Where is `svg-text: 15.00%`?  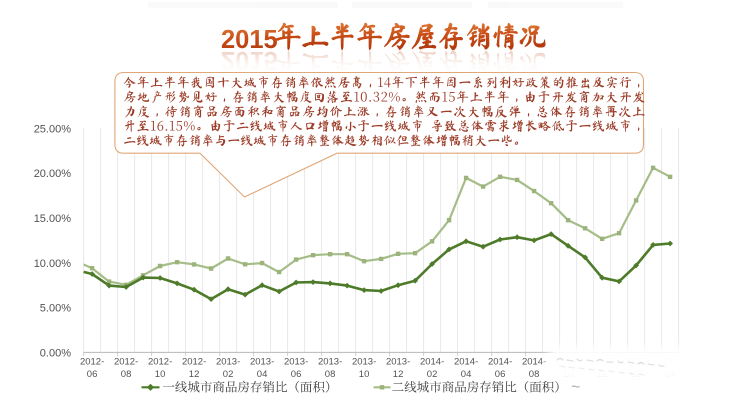
svg-text: 15.00% is located at coordinates (53, 219).